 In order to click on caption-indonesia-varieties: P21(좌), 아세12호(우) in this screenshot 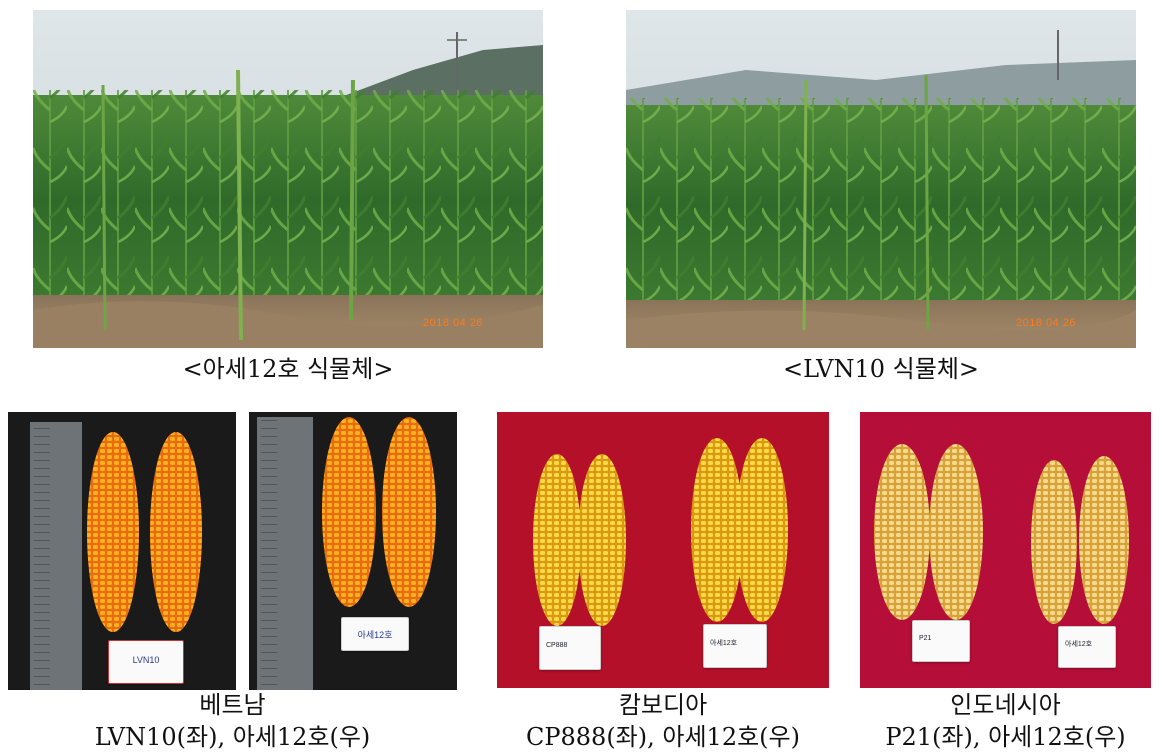, I will do `click(1005, 737)`.